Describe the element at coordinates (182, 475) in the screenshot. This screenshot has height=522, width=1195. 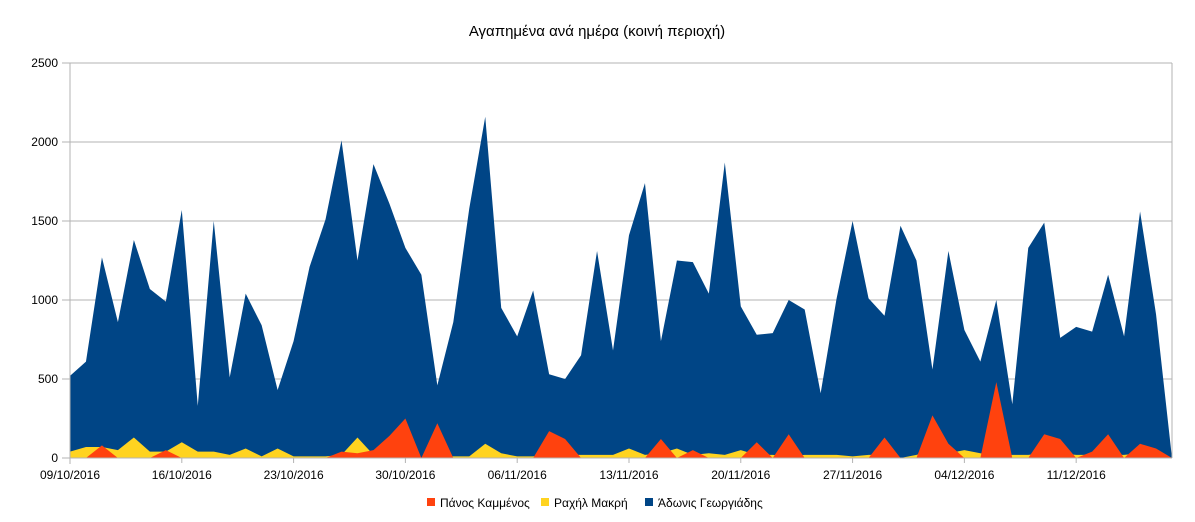
I see `x-tick-label: 16/10/2016` at that location.